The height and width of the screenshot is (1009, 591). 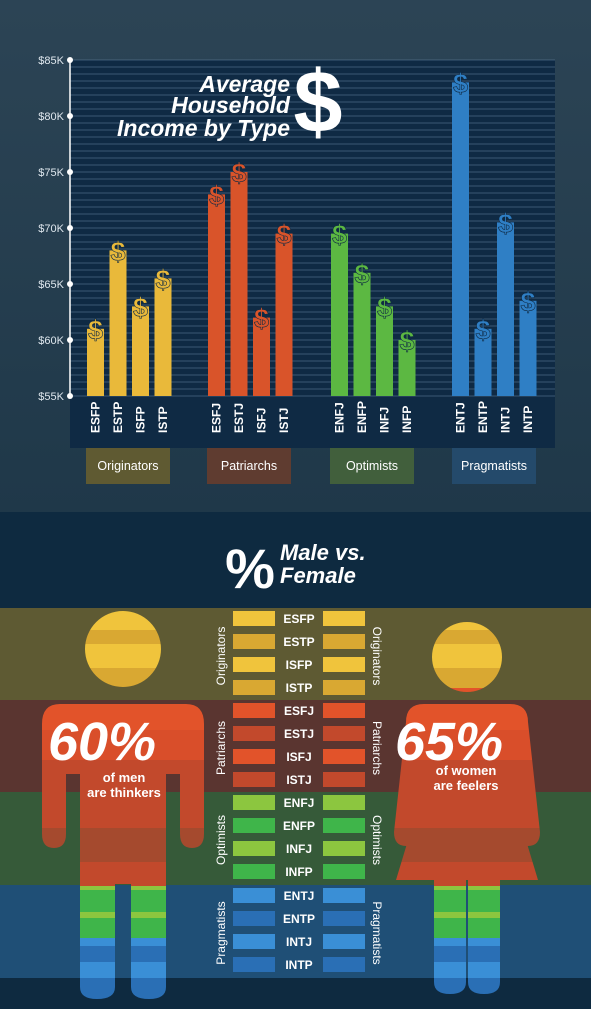 I want to click on group-label: Originators, so click(x=127, y=466).